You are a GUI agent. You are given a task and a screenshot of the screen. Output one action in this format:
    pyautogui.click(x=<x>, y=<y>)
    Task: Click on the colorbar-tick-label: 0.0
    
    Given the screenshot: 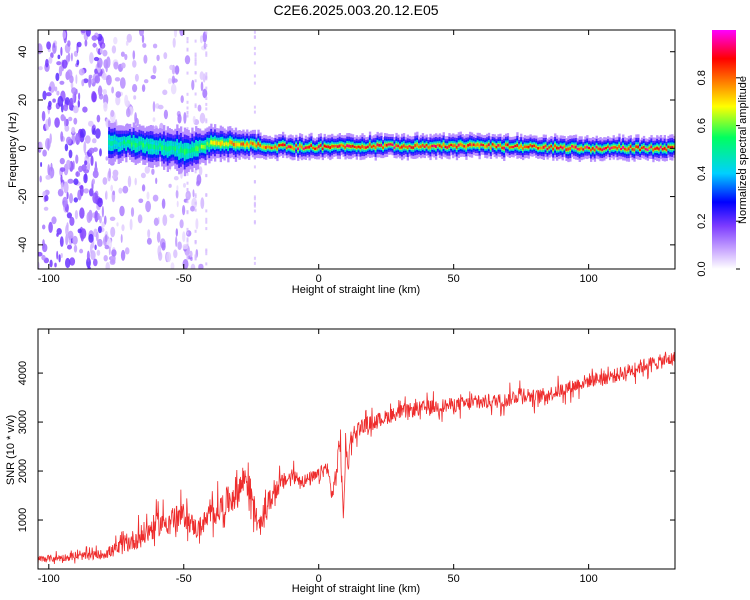 What is the action you would take?
    pyautogui.click(x=702, y=268)
    